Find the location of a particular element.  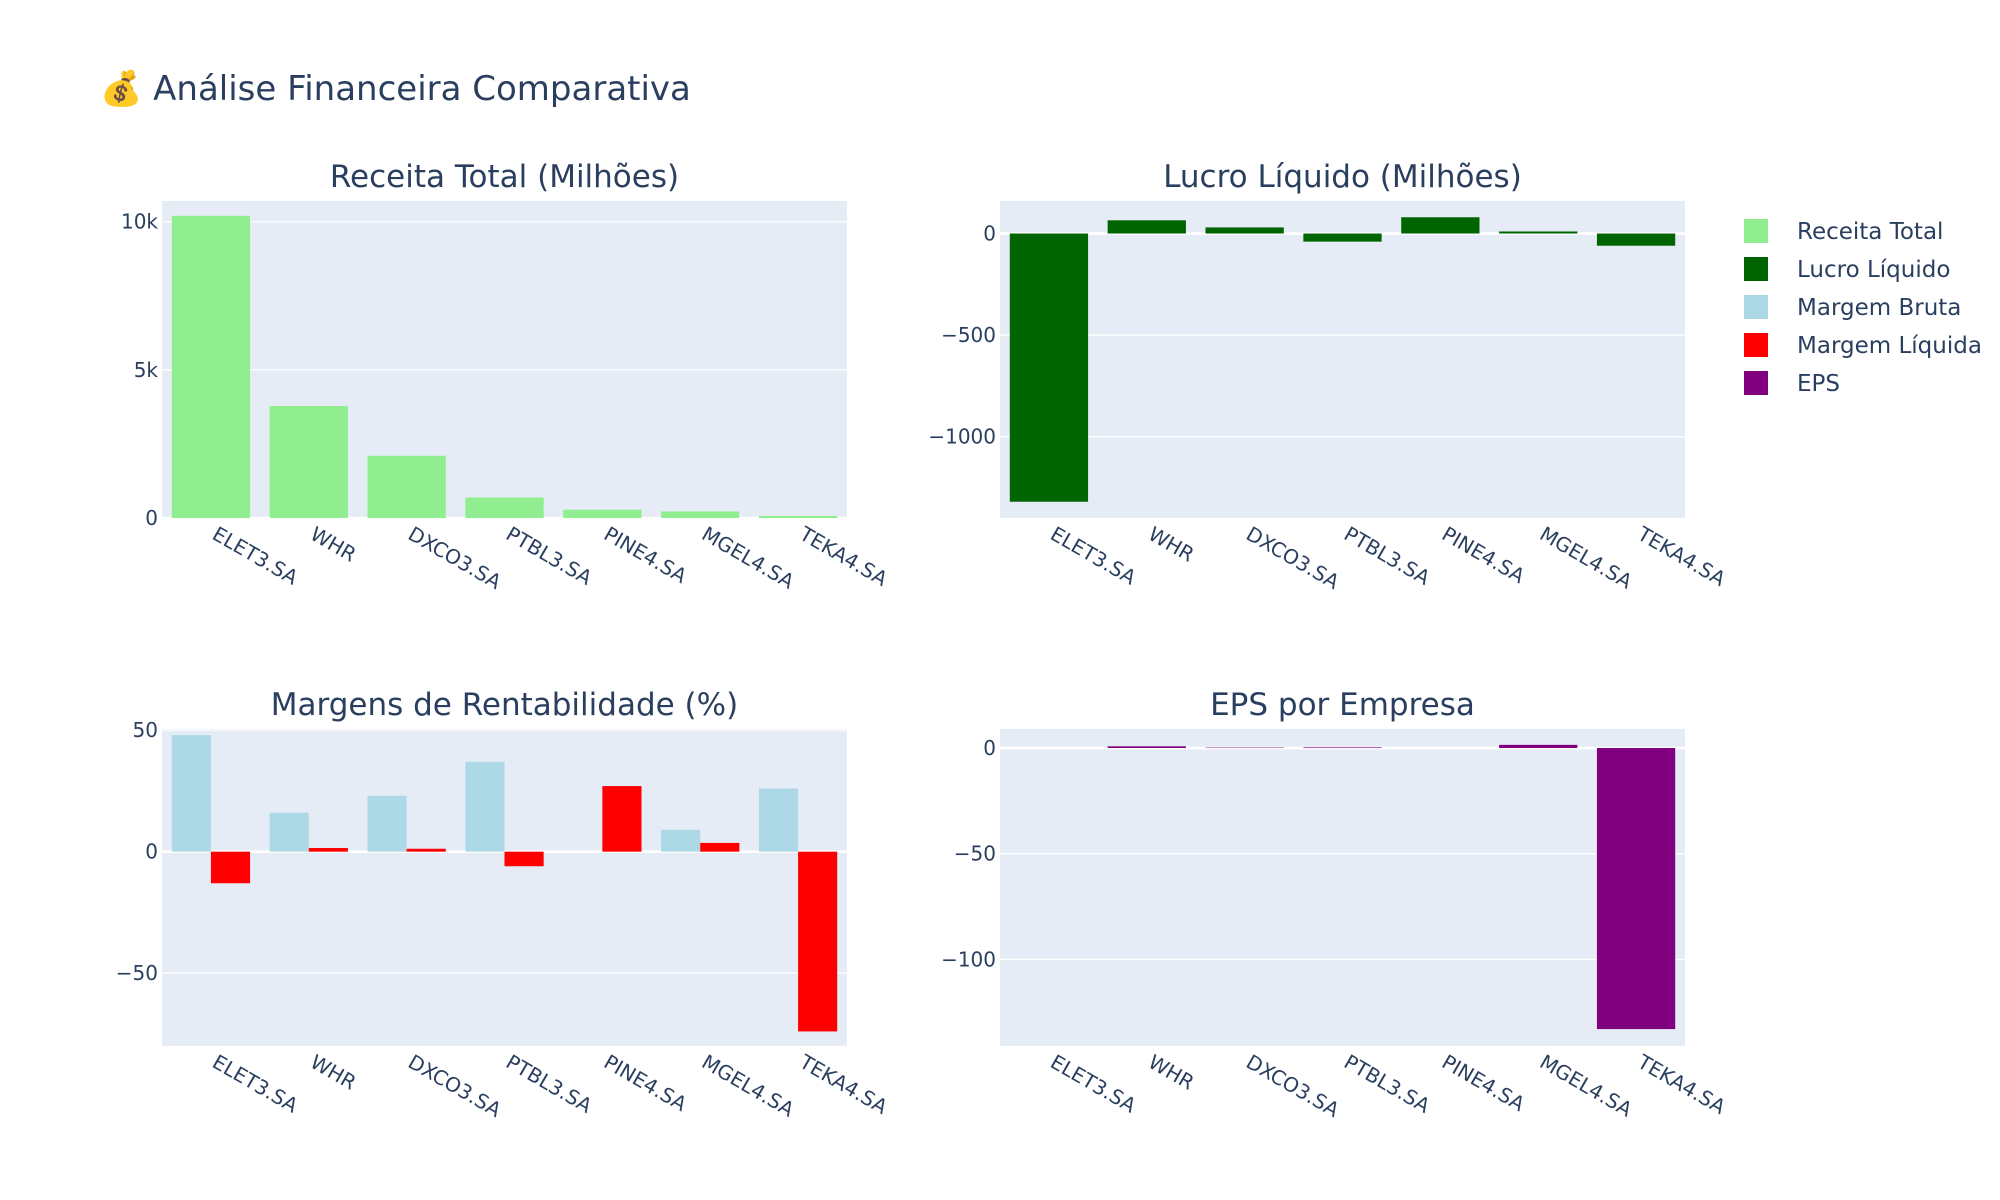

legend-label: Lucro Líquido is located at coordinates (1873, 270).